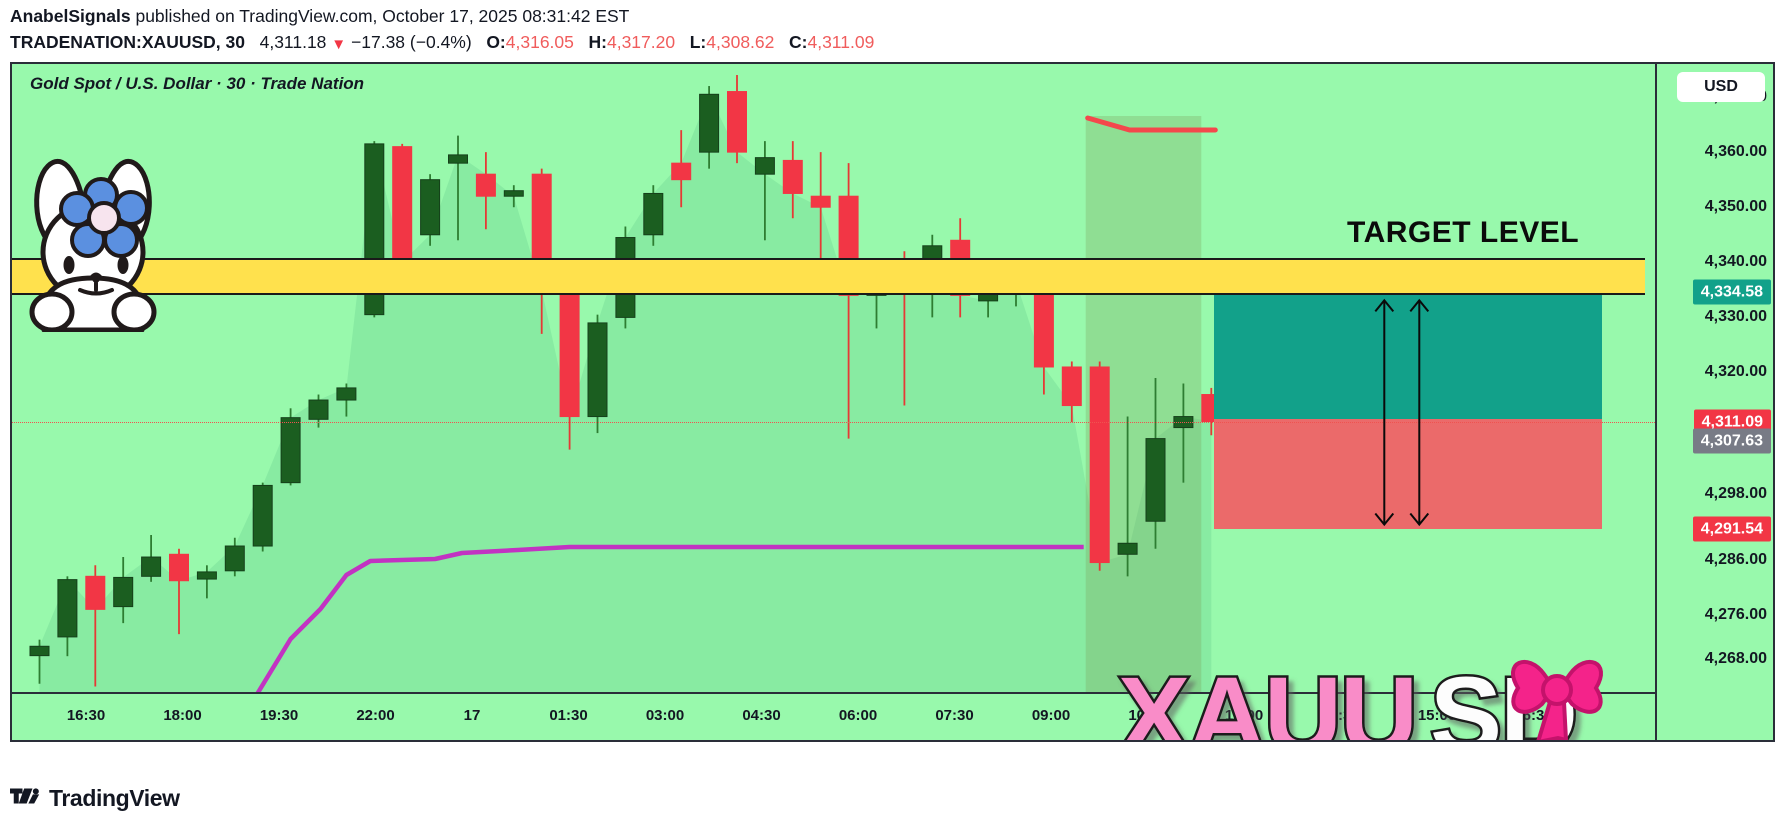 Image resolution: width=1785 pixels, height=827 pixels. What do you see at coordinates (1244, 715) in the screenshot?
I see `time-tick: 12:00` at bounding box center [1244, 715].